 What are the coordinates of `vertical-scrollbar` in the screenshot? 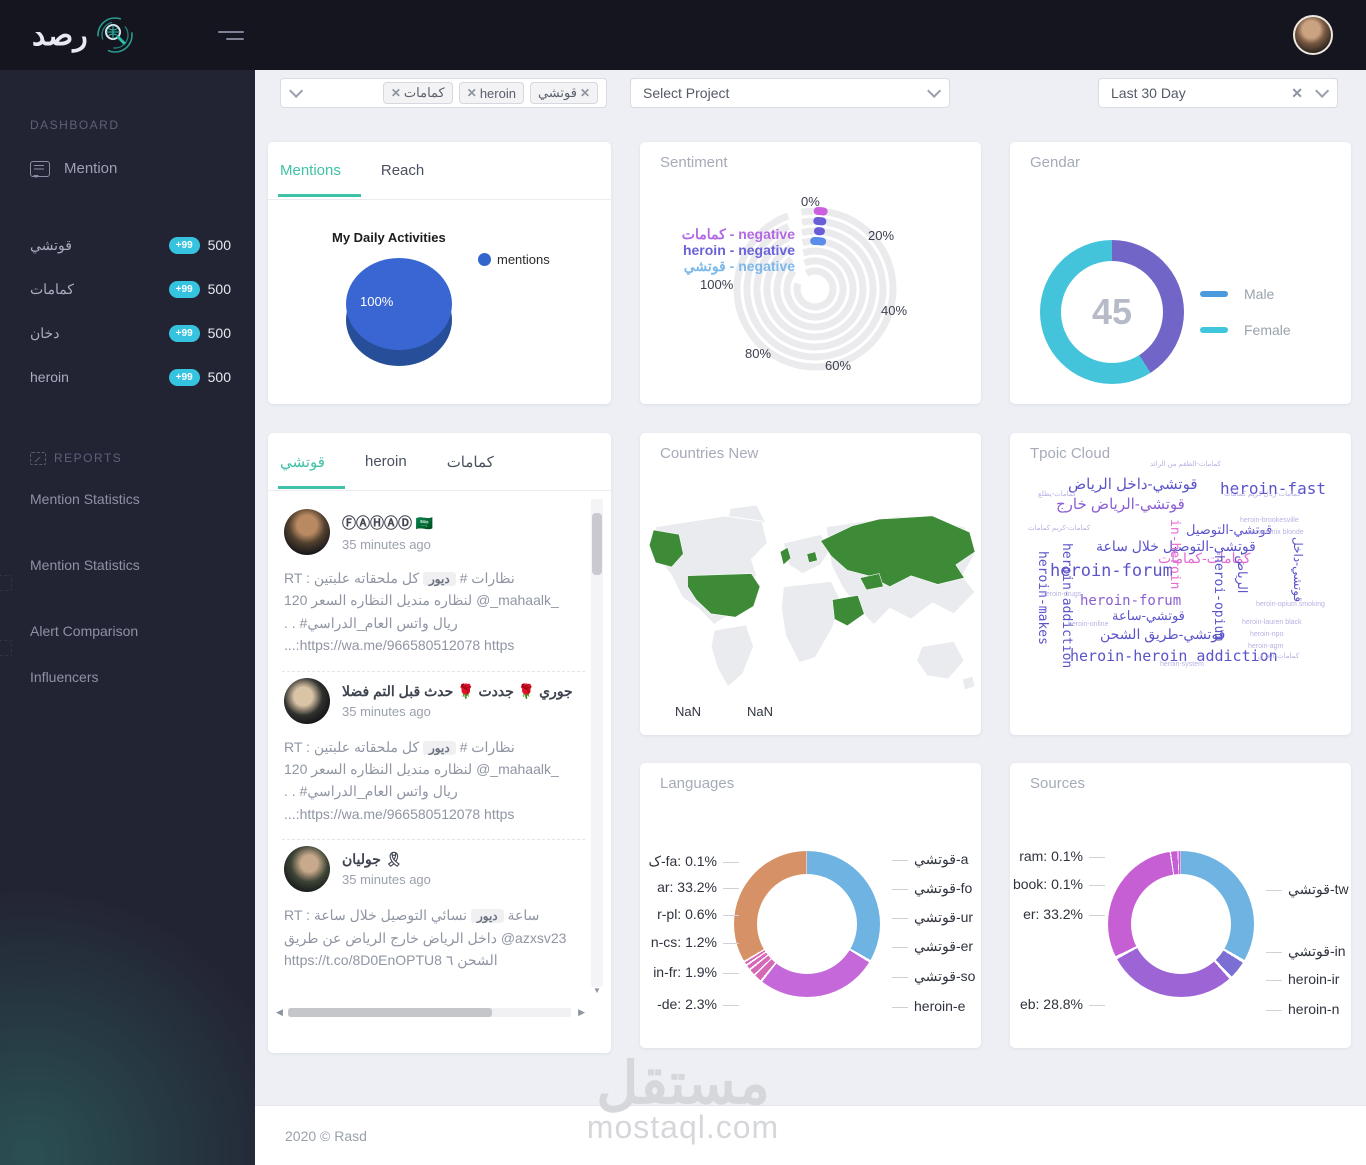 It's located at (597, 743).